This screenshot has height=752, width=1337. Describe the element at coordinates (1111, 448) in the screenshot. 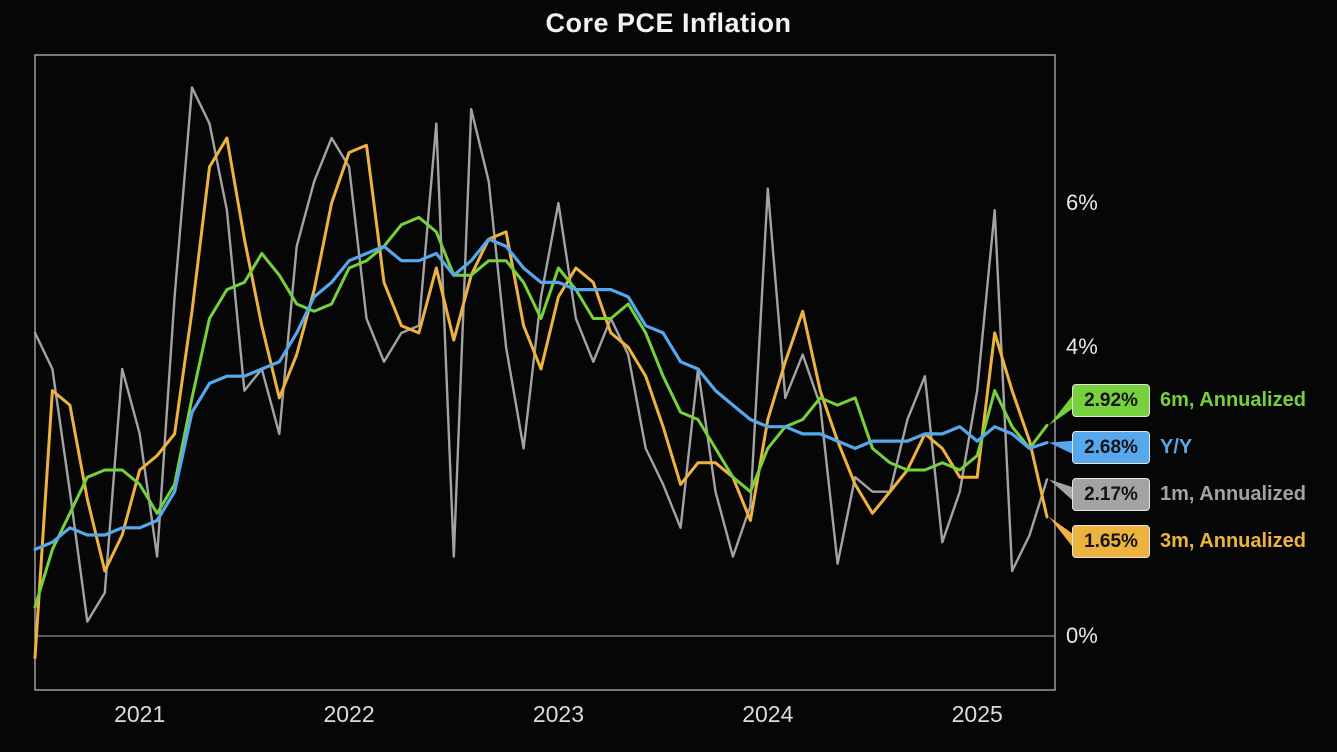

I see `legend-value-badge: 2.68%` at that location.